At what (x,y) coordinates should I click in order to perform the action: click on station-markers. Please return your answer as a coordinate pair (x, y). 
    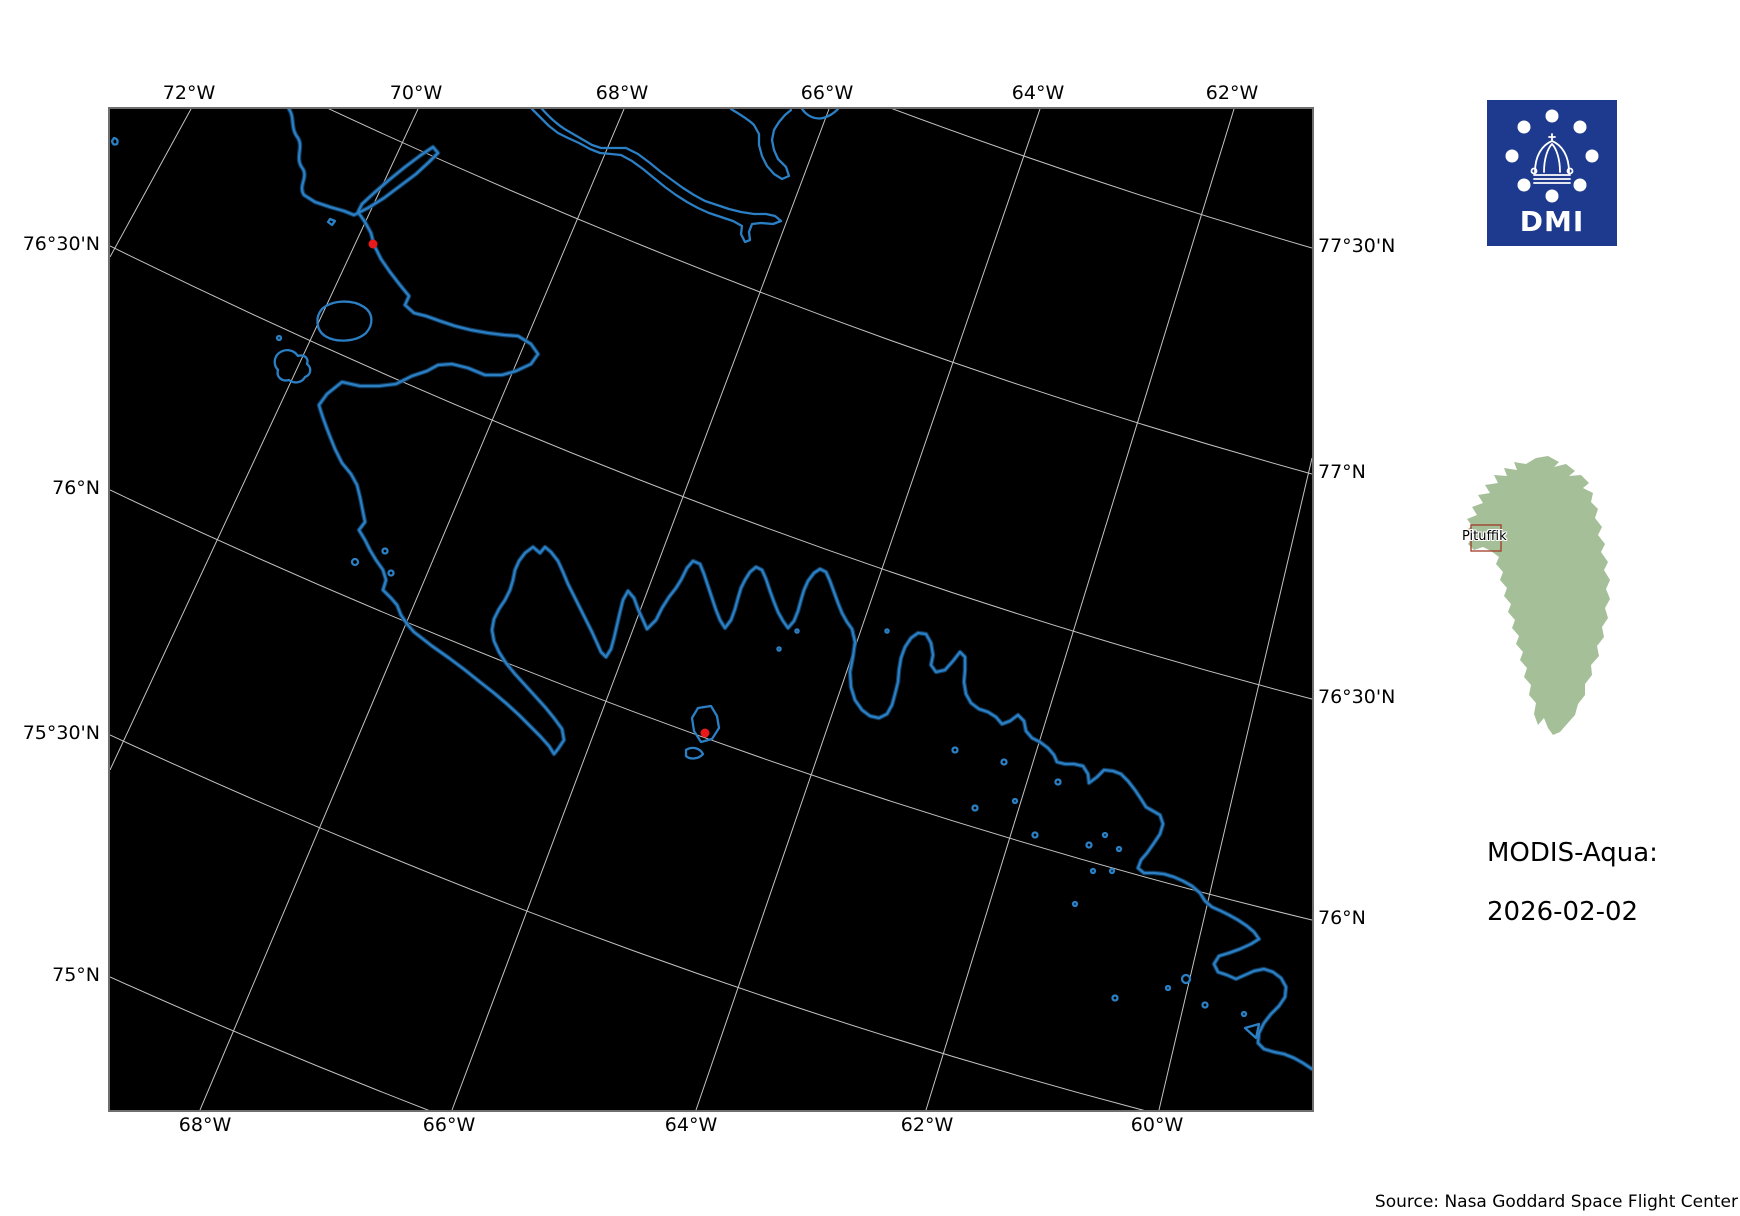
    Looking at the image, I should click on (539, 488).